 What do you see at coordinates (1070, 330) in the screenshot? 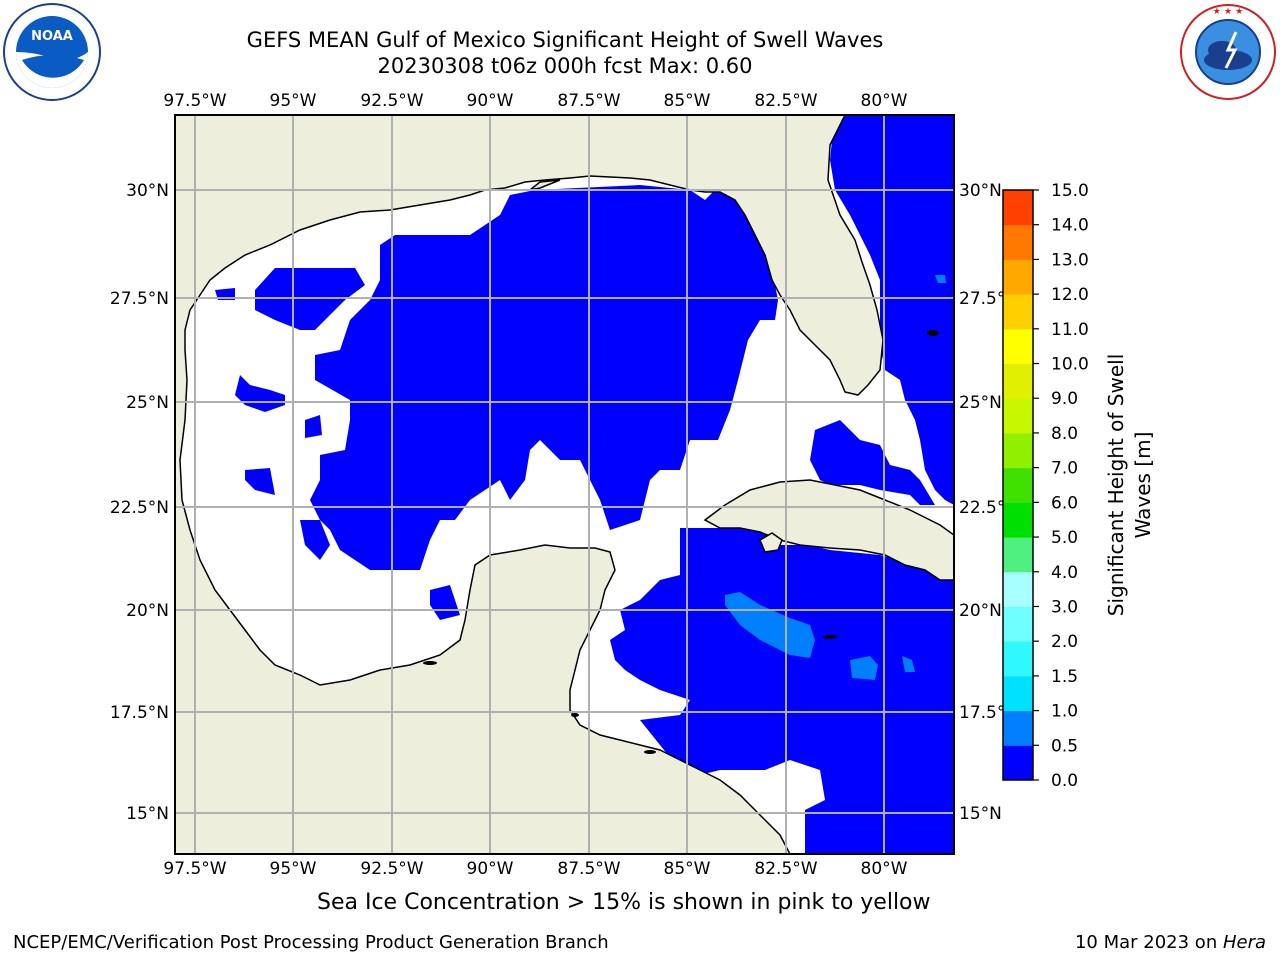
I see `colorbar-tick-label: 11.0` at bounding box center [1070, 330].